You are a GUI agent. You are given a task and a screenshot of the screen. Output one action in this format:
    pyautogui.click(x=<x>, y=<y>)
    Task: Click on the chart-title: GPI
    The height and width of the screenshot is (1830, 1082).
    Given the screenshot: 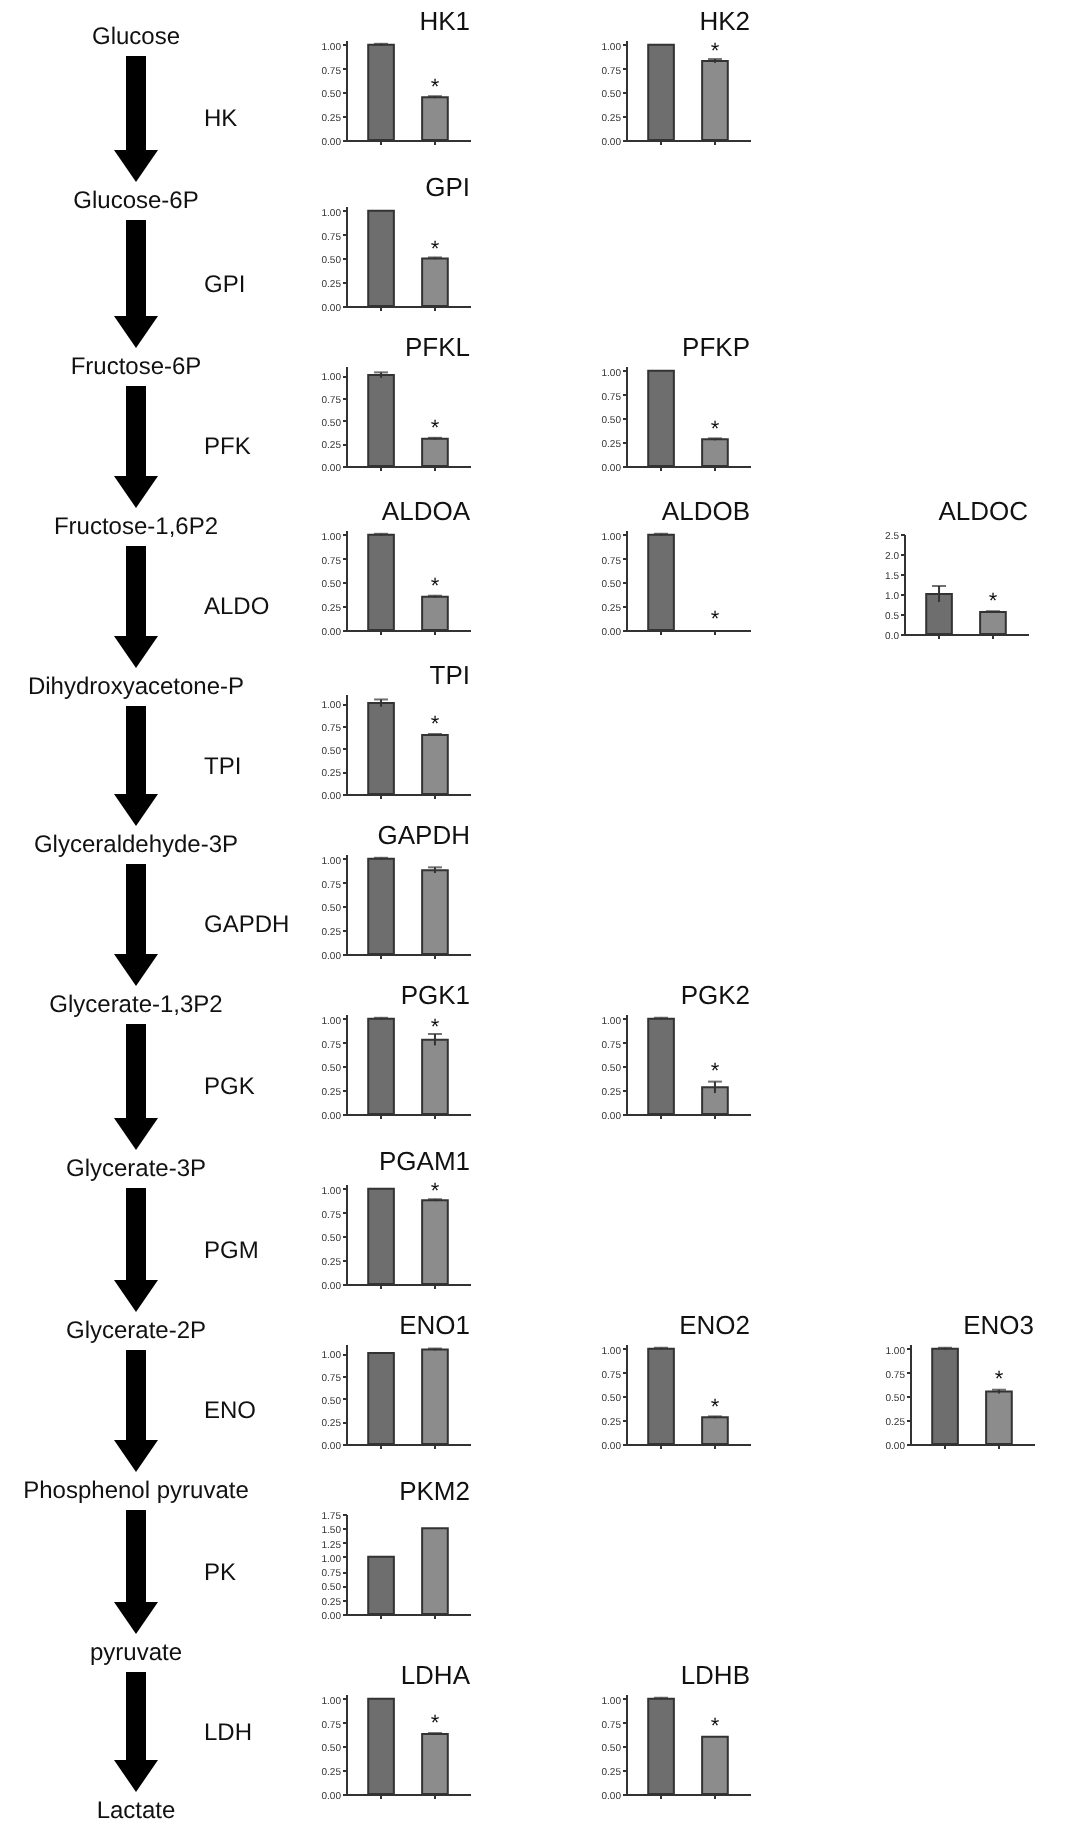 What is the action you would take?
    pyautogui.click(x=447, y=187)
    